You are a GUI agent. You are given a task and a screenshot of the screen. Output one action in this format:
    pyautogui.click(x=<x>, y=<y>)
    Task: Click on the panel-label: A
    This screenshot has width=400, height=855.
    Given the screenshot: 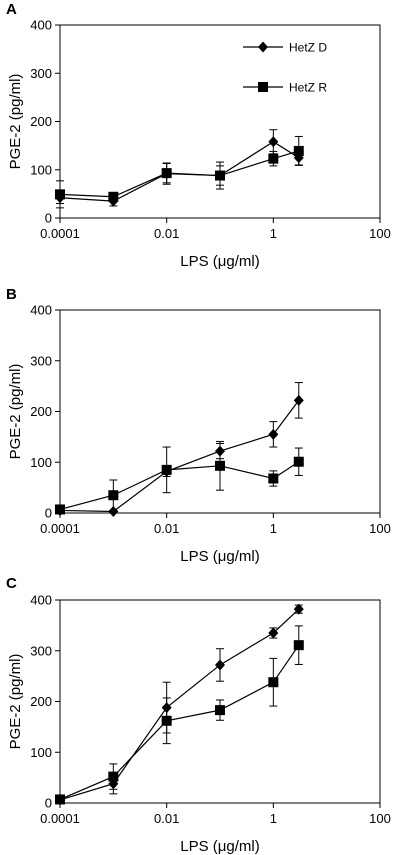 What is the action you would take?
    pyautogui.click(x=11, y=9)
    